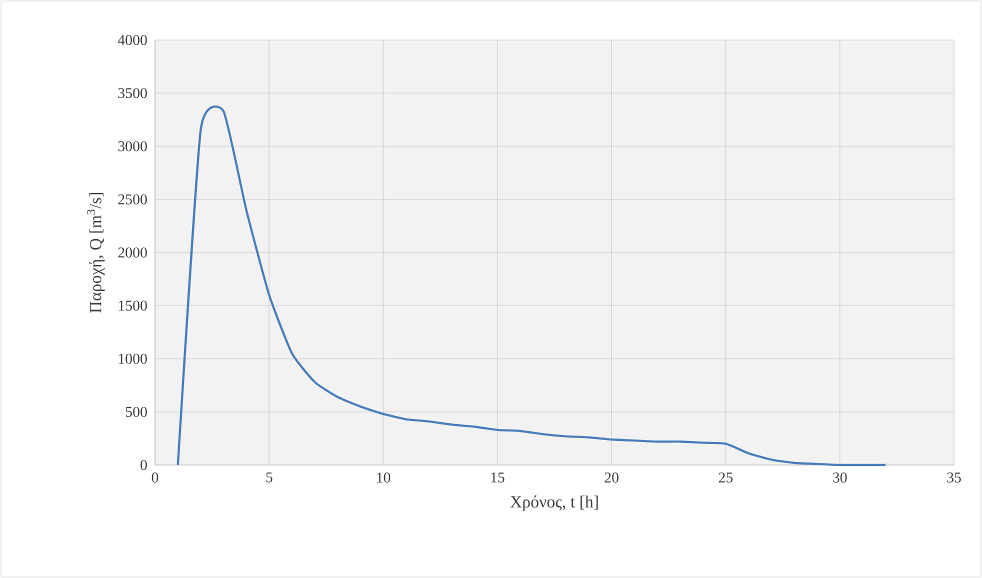 Image resolution: width=982 pixels, height=578 pixels. I want to click on x-tick-label: 35, so click(954, 477).